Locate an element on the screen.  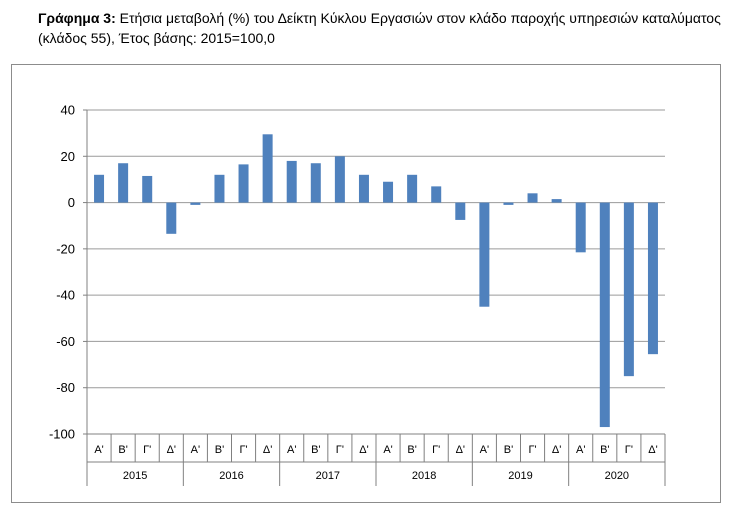
y-tick-label: 0 is located at coordinates (71, 202).